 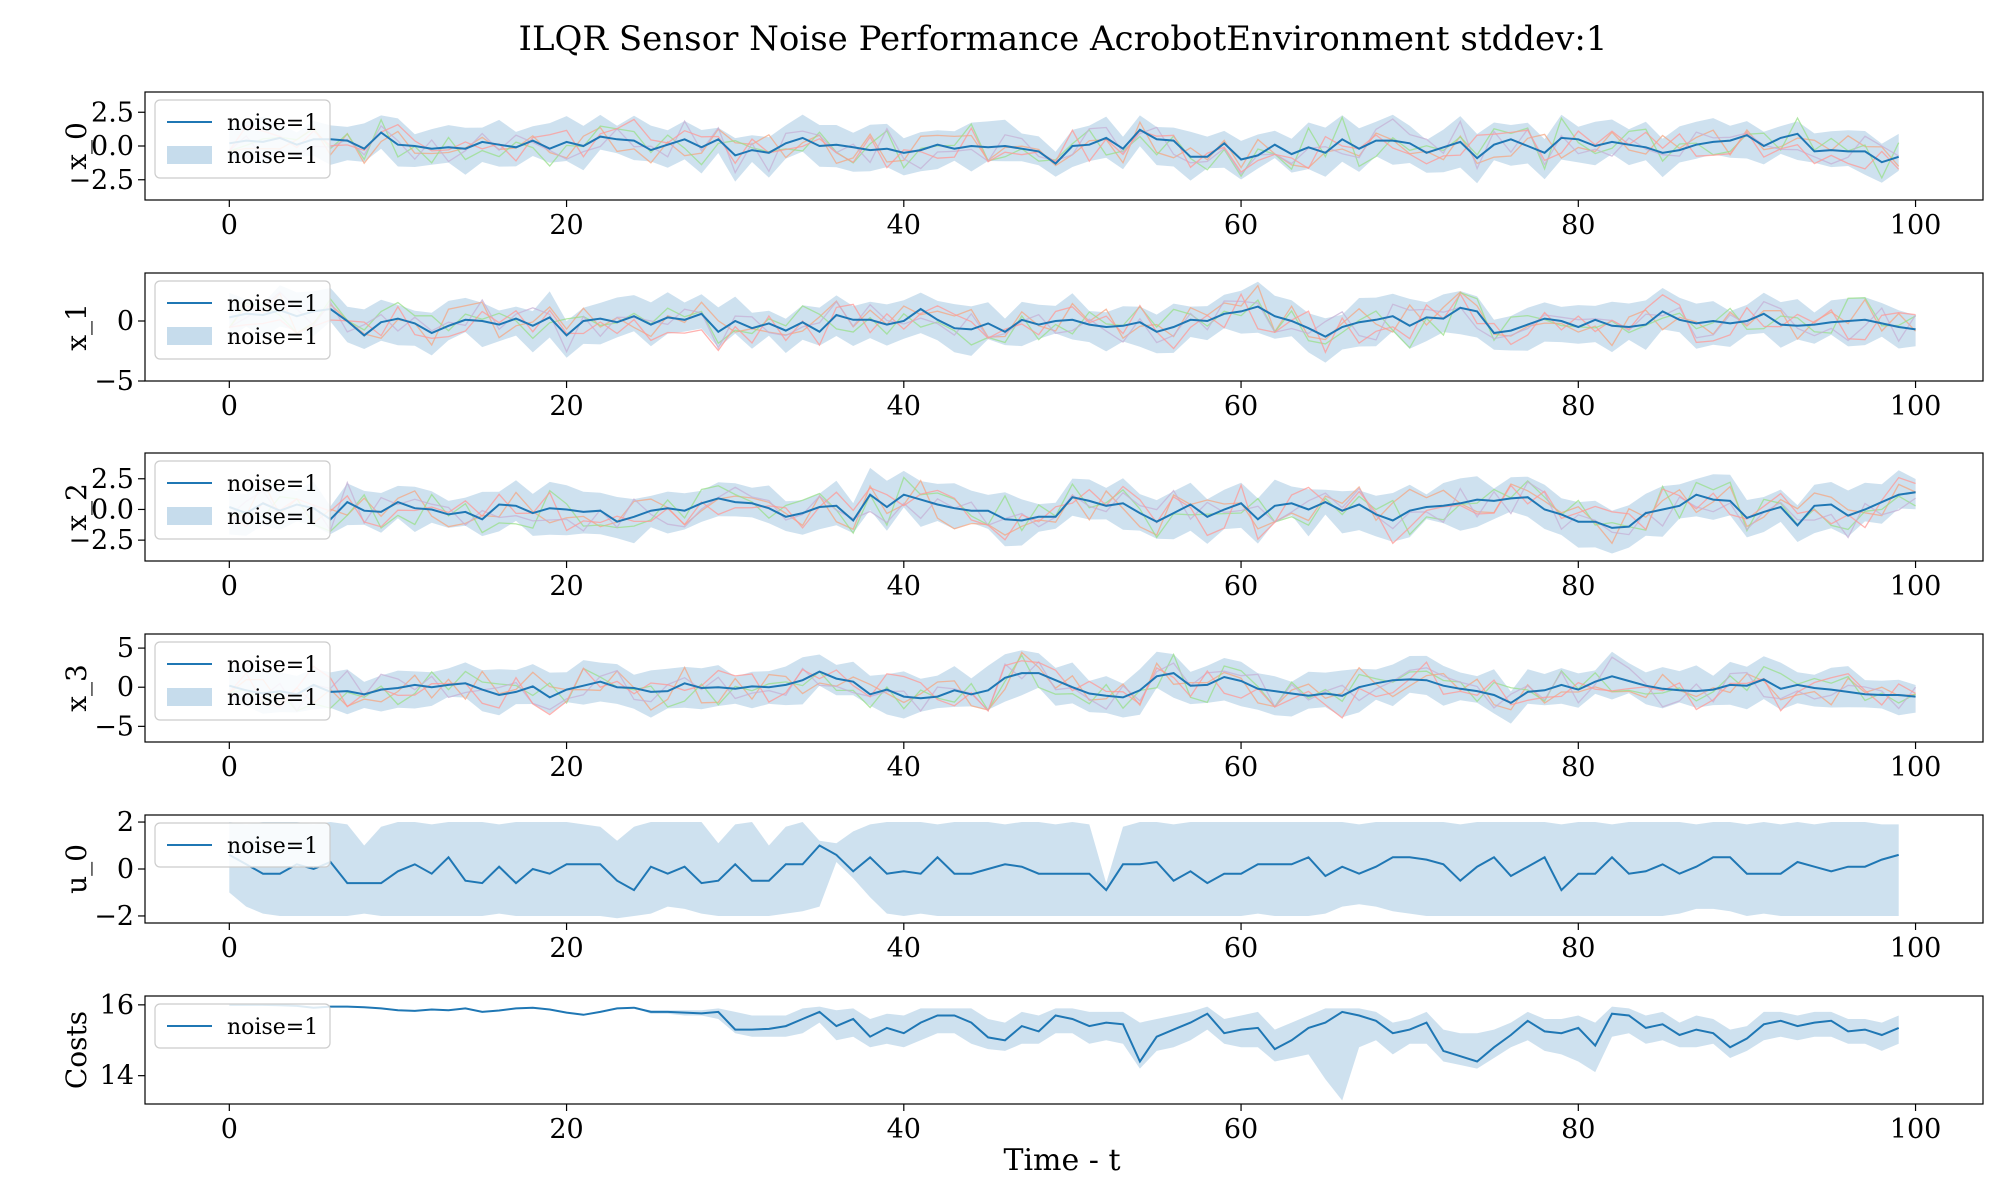 What do you see at coordinates (76, 327) in the screenshot?
I see `y-axis-label: x_1` at bounding box center [76, 327].